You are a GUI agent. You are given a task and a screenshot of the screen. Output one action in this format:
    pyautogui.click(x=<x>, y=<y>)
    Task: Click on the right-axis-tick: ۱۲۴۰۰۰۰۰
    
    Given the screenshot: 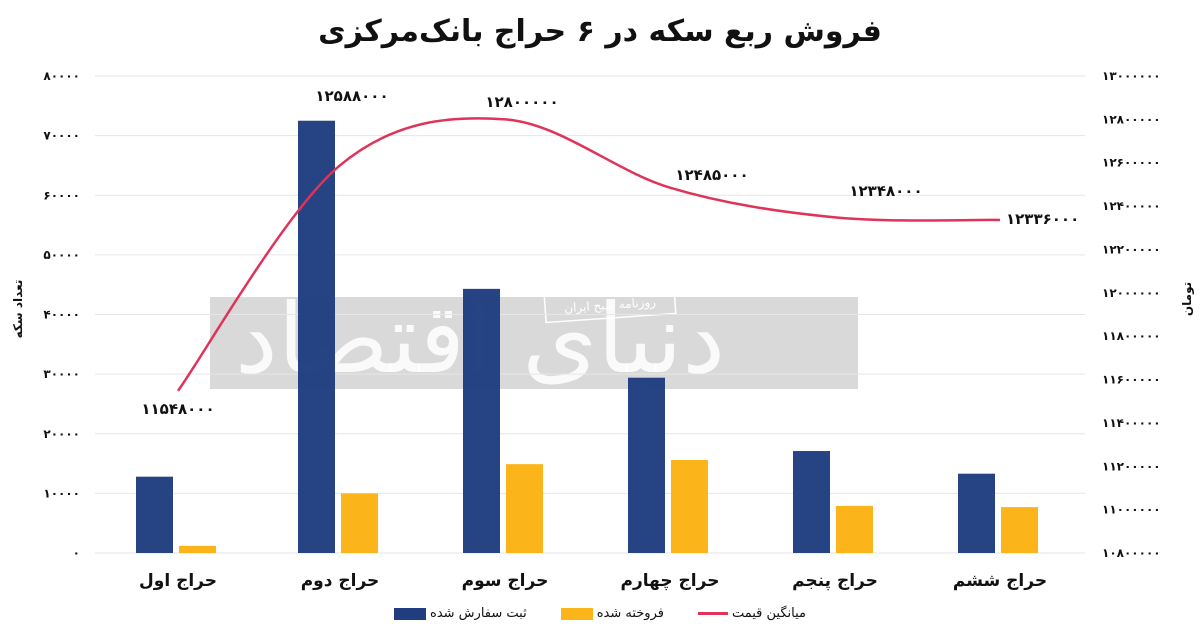 What is the action you would take?
    pyautogui.click(x=1131, y=206)
    